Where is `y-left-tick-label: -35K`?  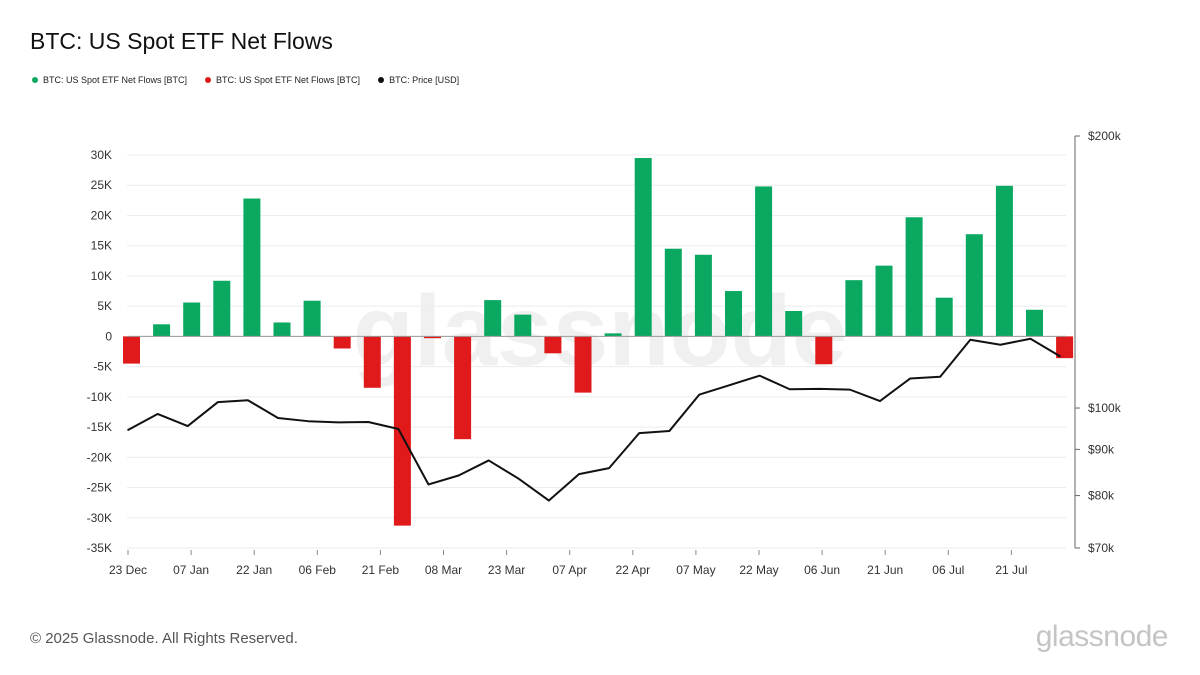
y-left-tick-label: -35K is located at coordinates (99, 548).